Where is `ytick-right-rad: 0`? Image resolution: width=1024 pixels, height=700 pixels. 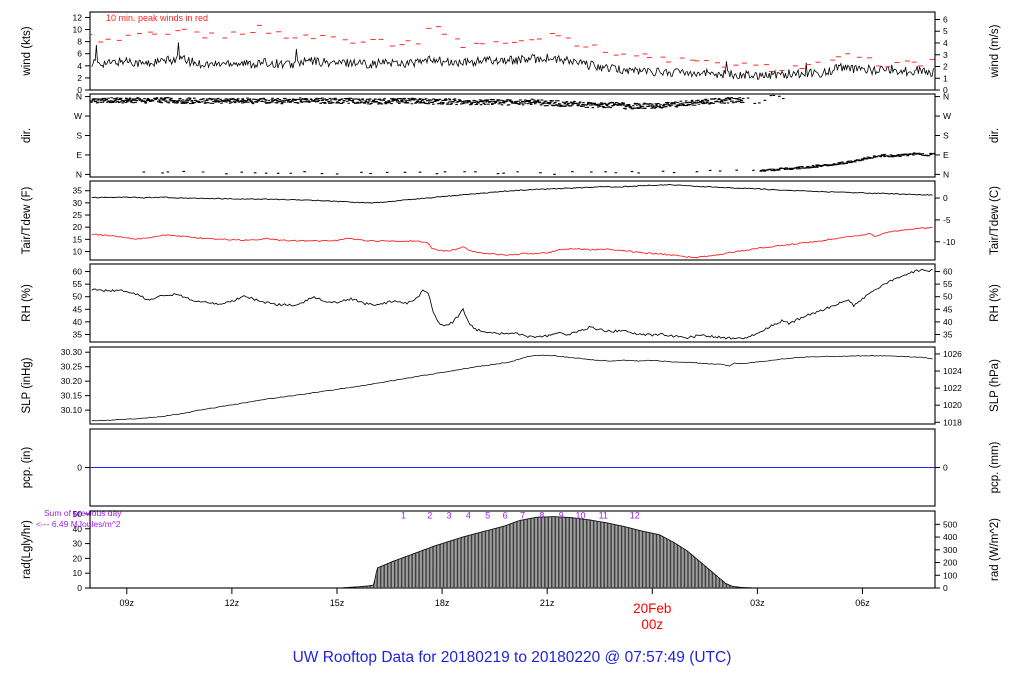
ytick-right-rad: 0 is located at coordinates (945, 588).